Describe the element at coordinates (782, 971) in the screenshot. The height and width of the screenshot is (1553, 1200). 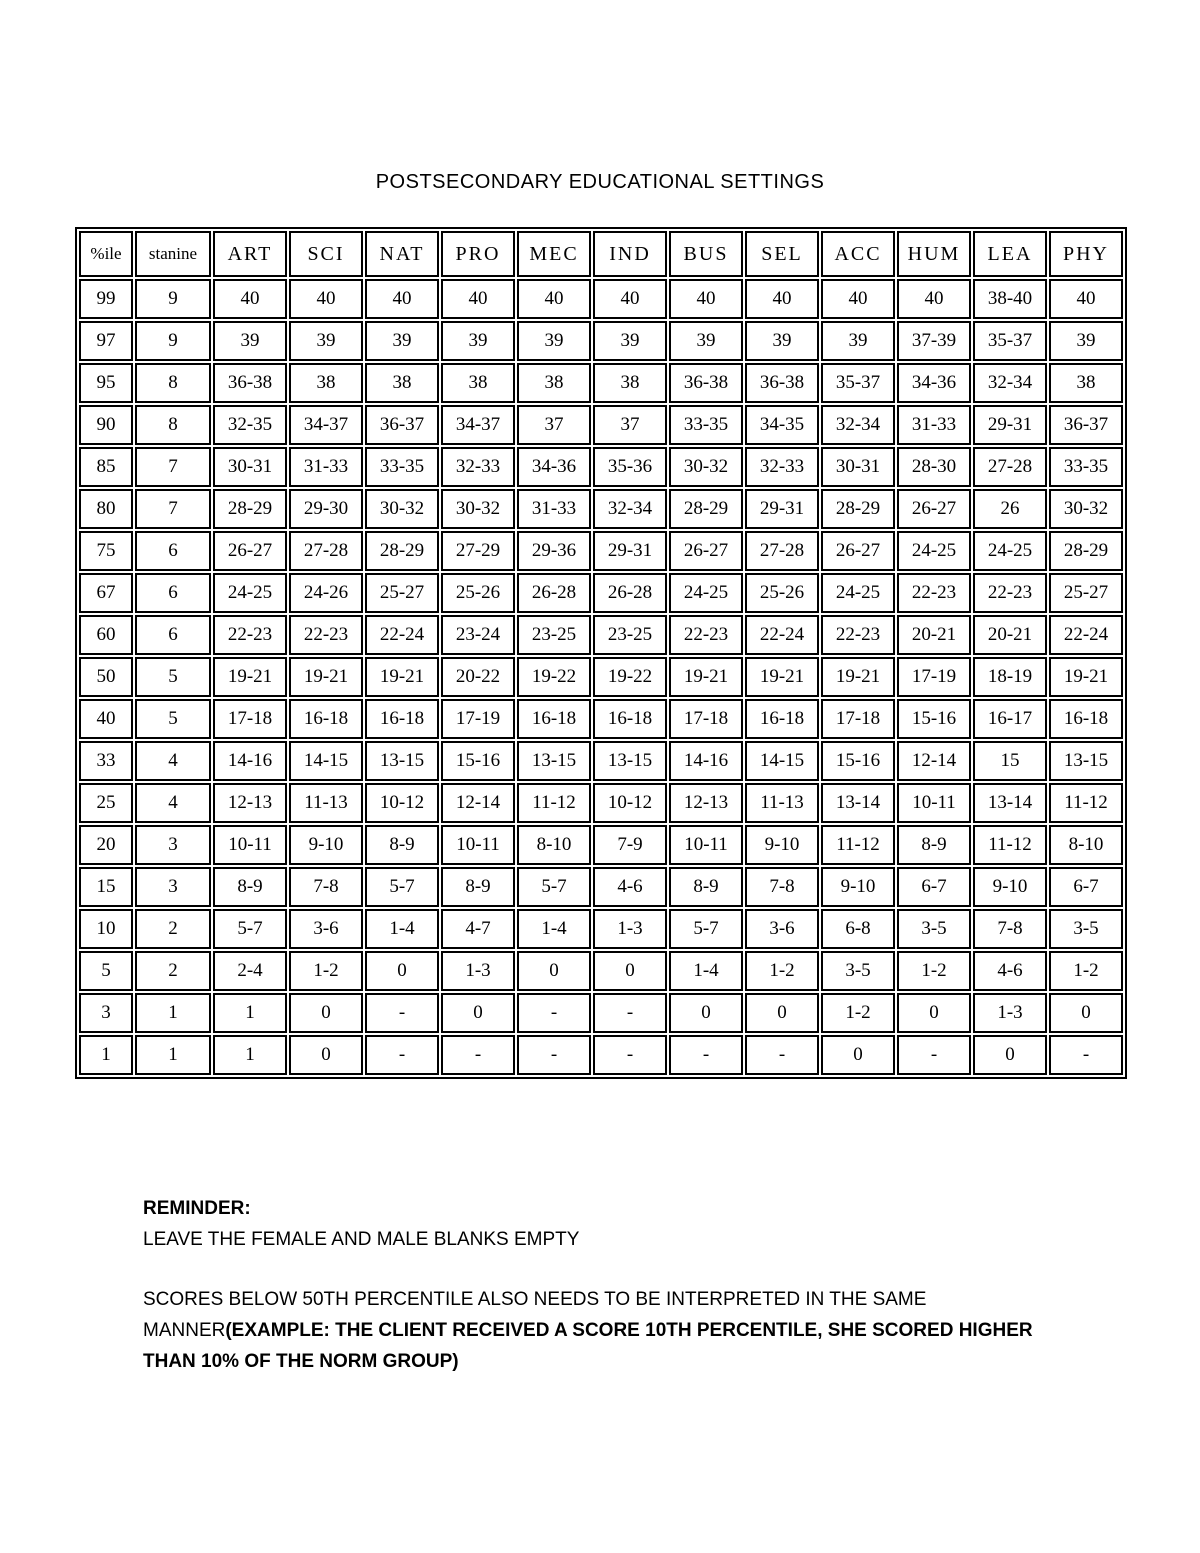
I see `table-cell: 1-2` at that location.